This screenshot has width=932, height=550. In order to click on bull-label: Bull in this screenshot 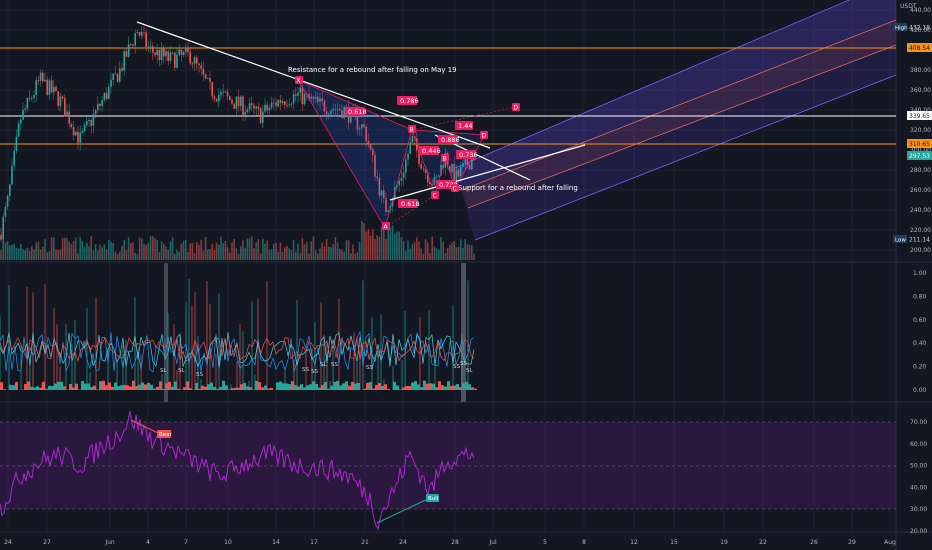, I will do `click(433, 499)`.